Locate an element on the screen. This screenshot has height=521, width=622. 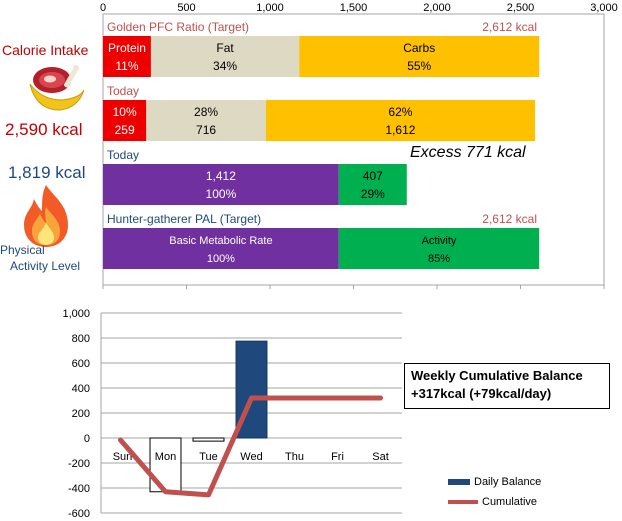
segment-value-label: 34% is located at coordinates (225, 66).